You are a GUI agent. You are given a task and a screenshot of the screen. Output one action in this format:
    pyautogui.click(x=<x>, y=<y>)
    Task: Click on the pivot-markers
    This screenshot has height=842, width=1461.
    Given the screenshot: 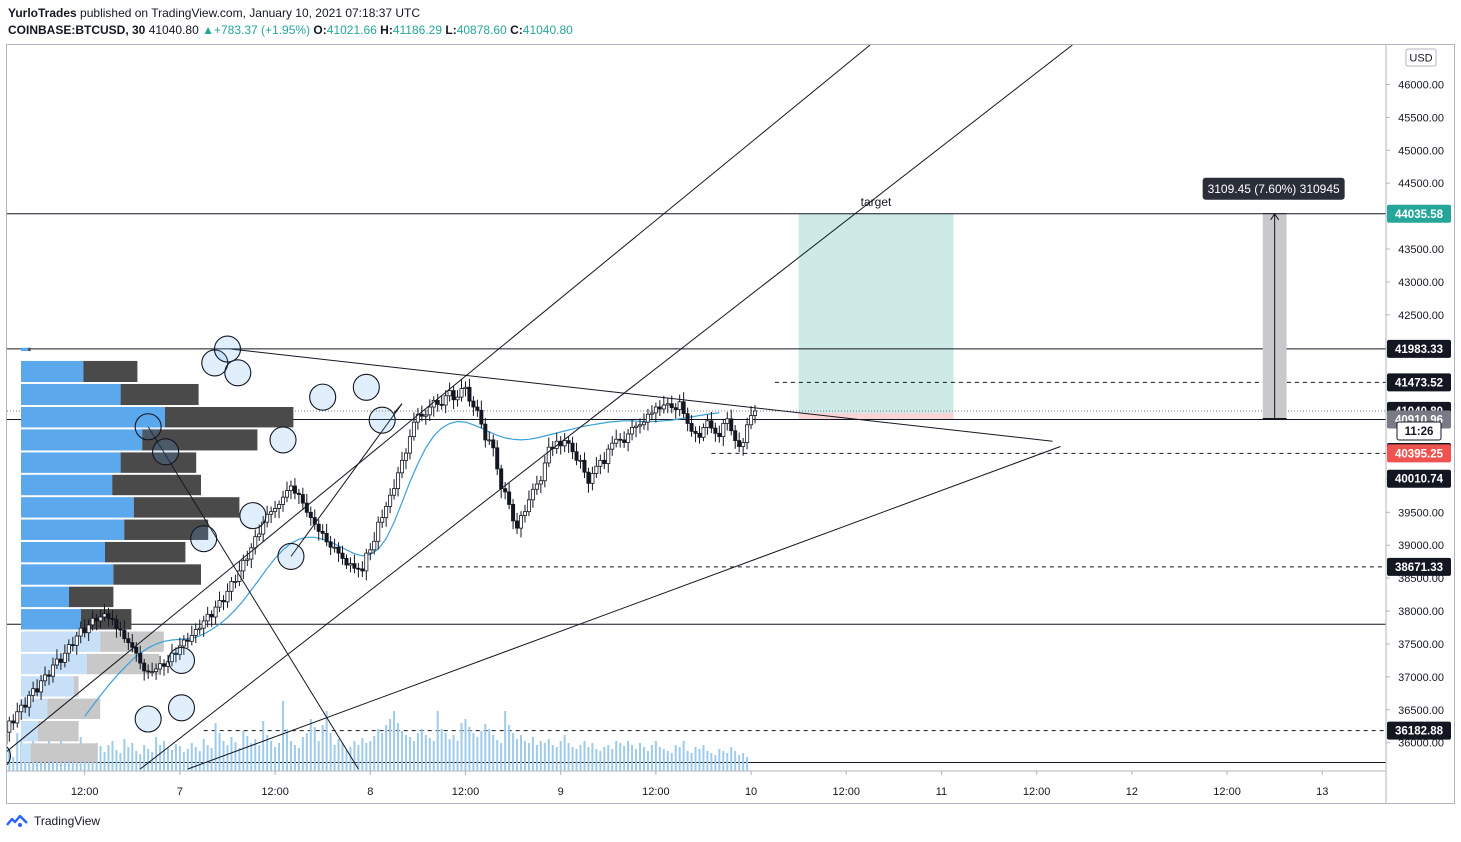 What is the action you would take?
    pyautogui.click(x=198, y=552)
    